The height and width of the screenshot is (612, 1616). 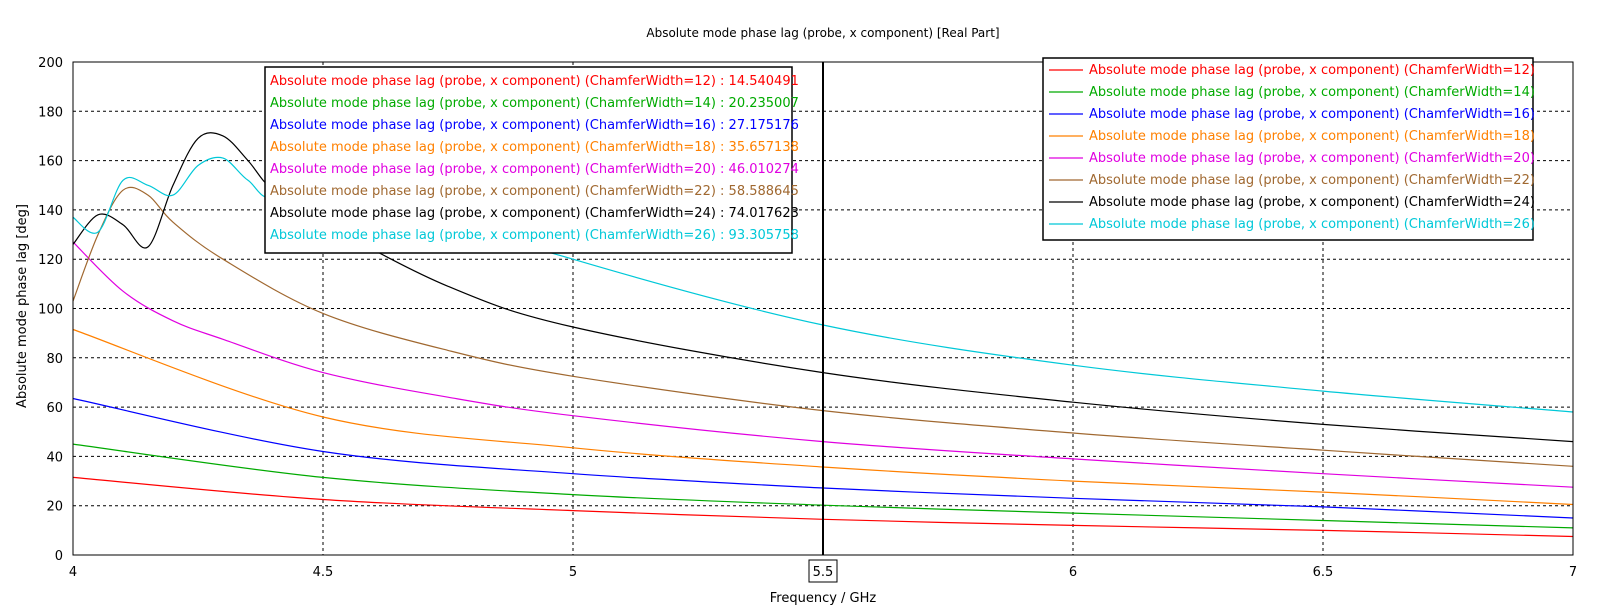 What do you see at coordinates (50, 63) in the screenshot?
I see `y-tick-label: 200` at bounding box center [50, 63].